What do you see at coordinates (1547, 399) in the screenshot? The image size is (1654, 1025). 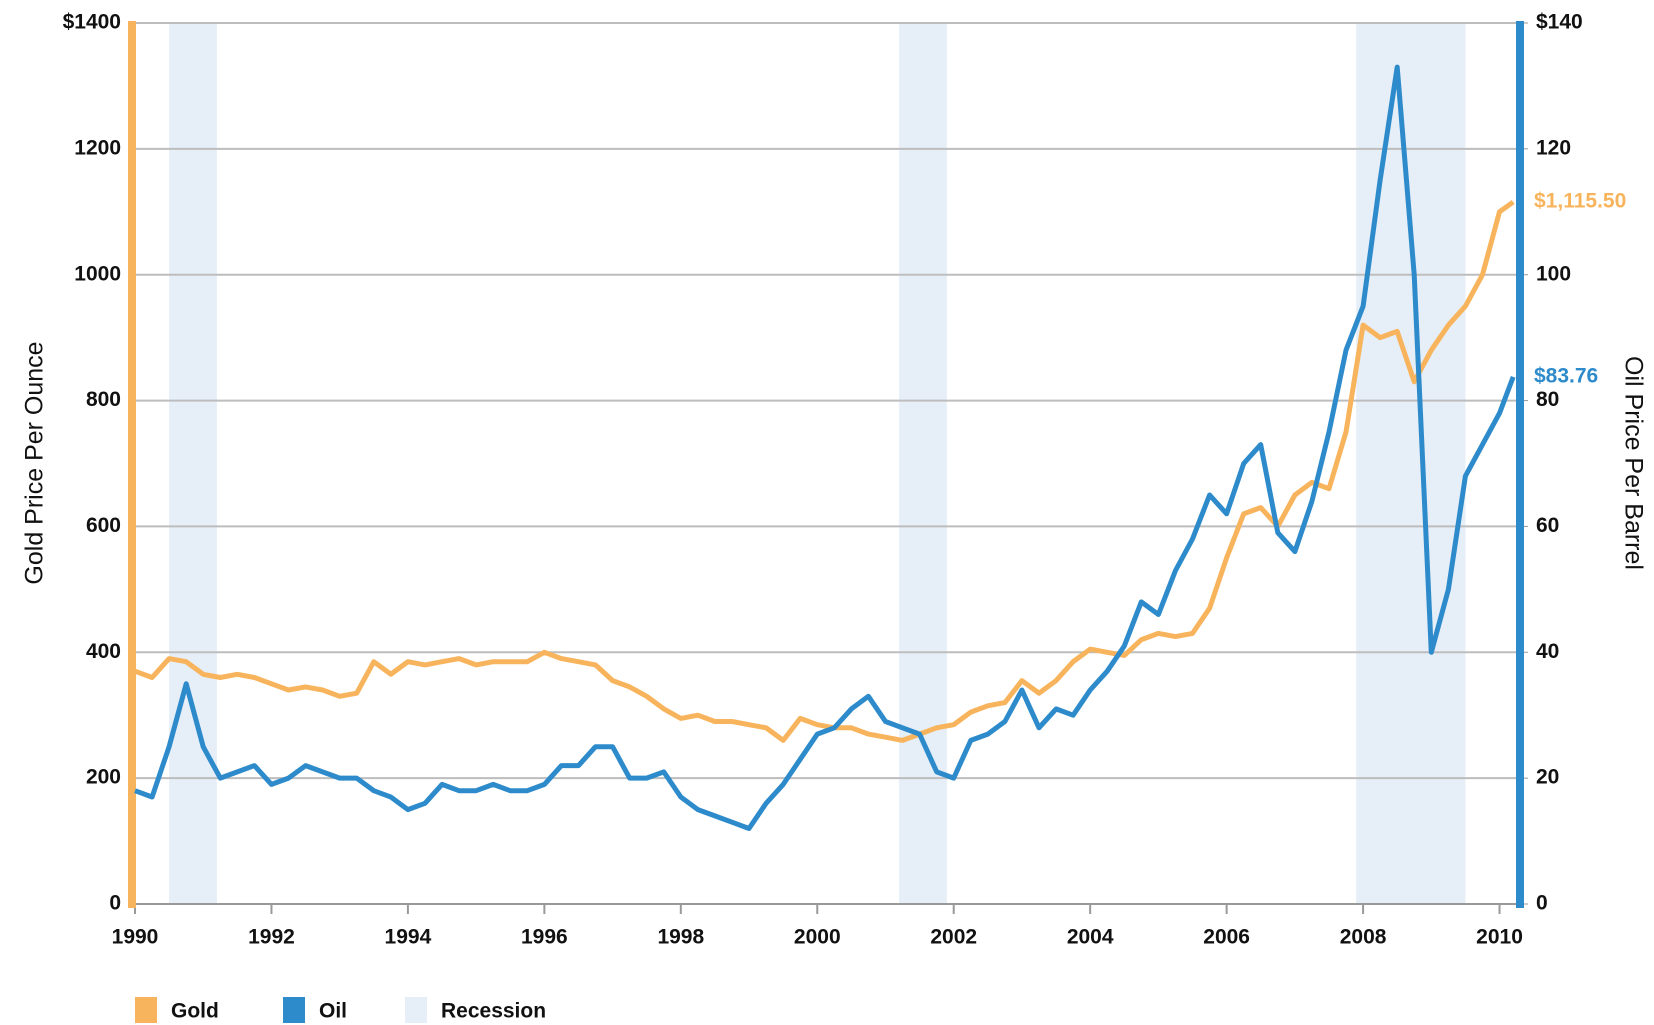 I see `y2-tick-label: 80` at bounding box center [1547, 399].